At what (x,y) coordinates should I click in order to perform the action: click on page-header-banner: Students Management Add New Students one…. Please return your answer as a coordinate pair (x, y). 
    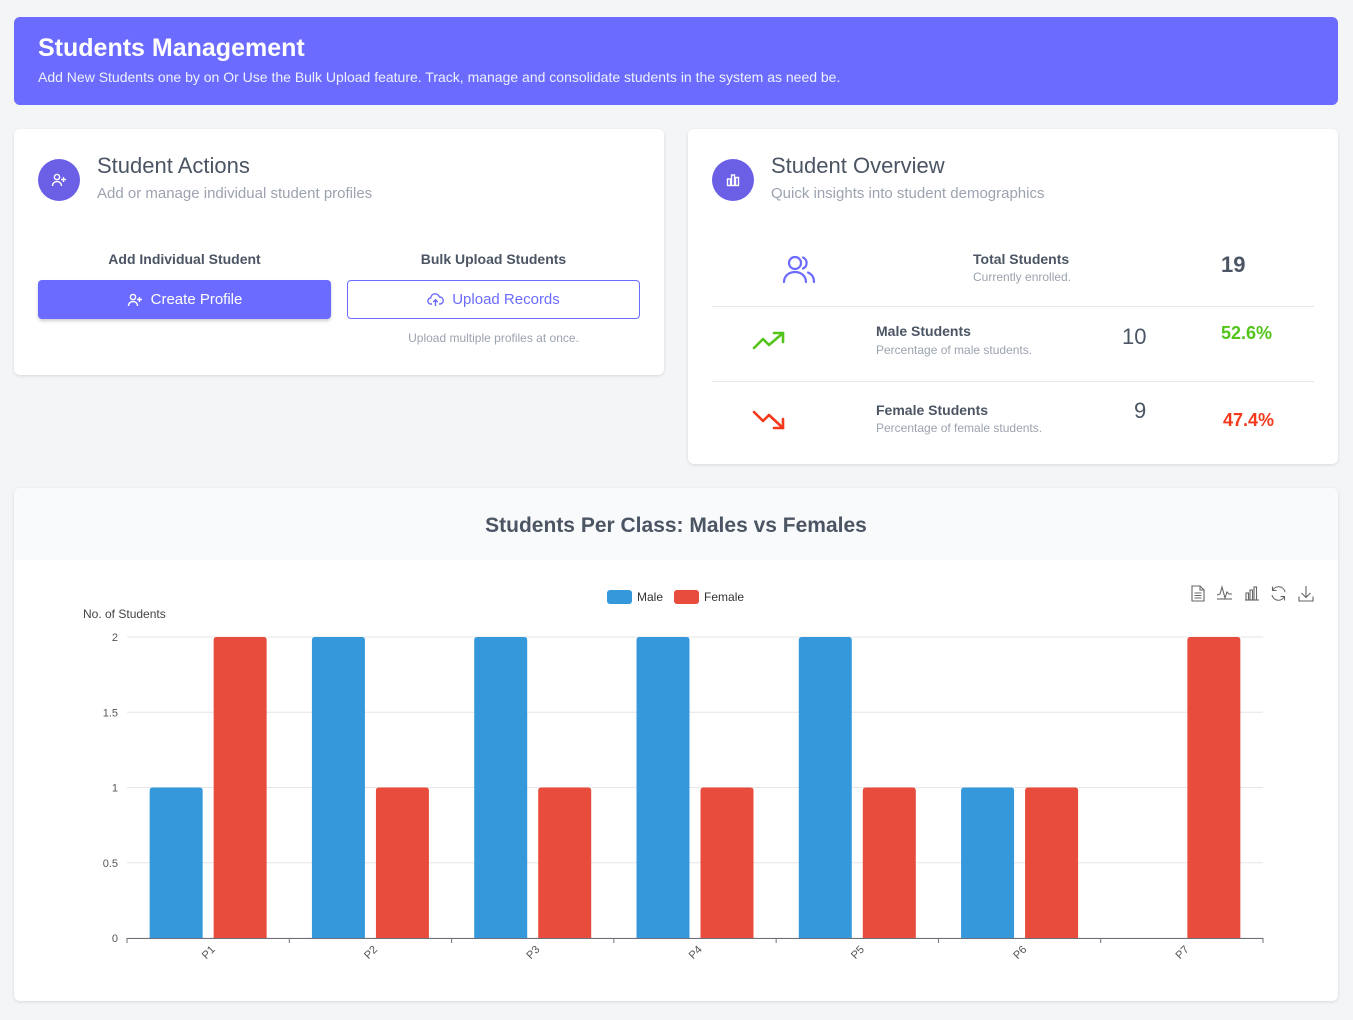
    Looking at the image, I should click on (676, 61).